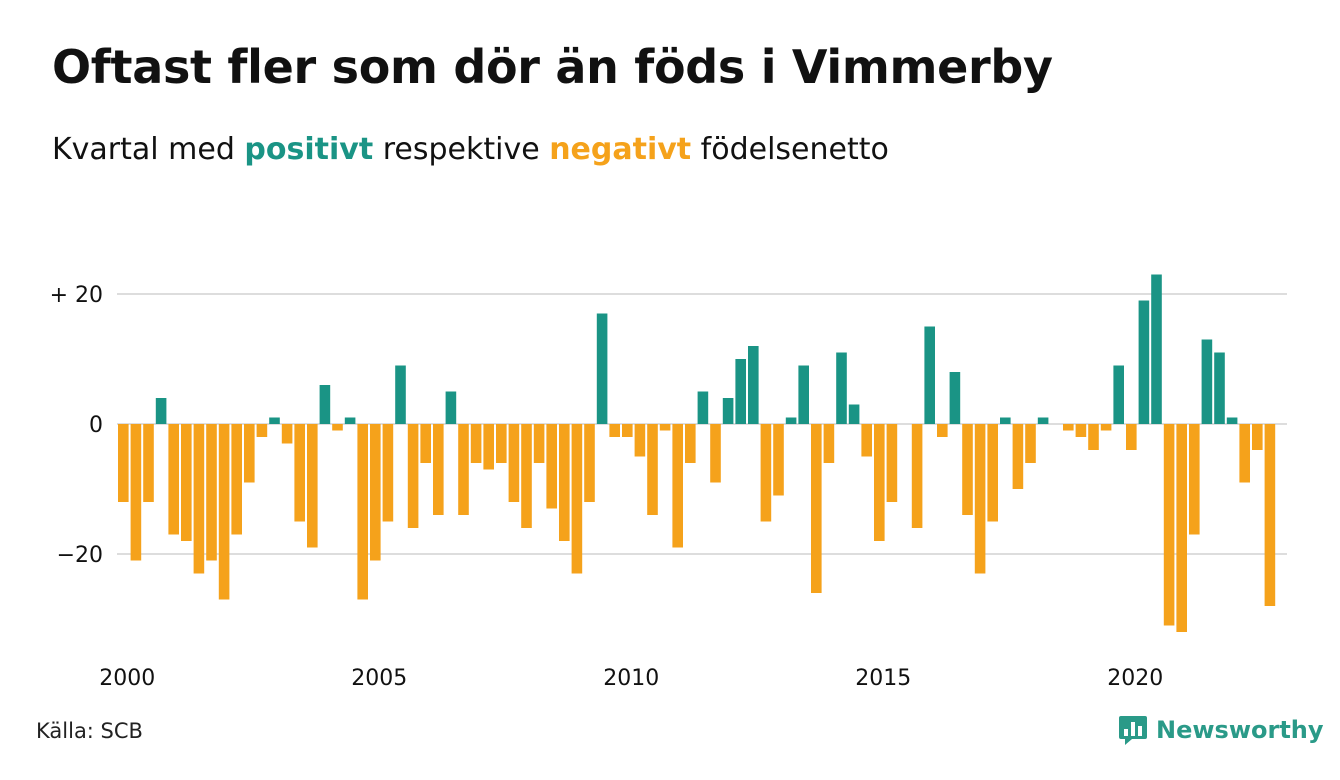 Image resolution: width=1340 pixels, height=780 pixels. Describe the element at coordinates (790, 149) in the screenshot. I see `subtitle-suffix: födelsenetto` at that location.